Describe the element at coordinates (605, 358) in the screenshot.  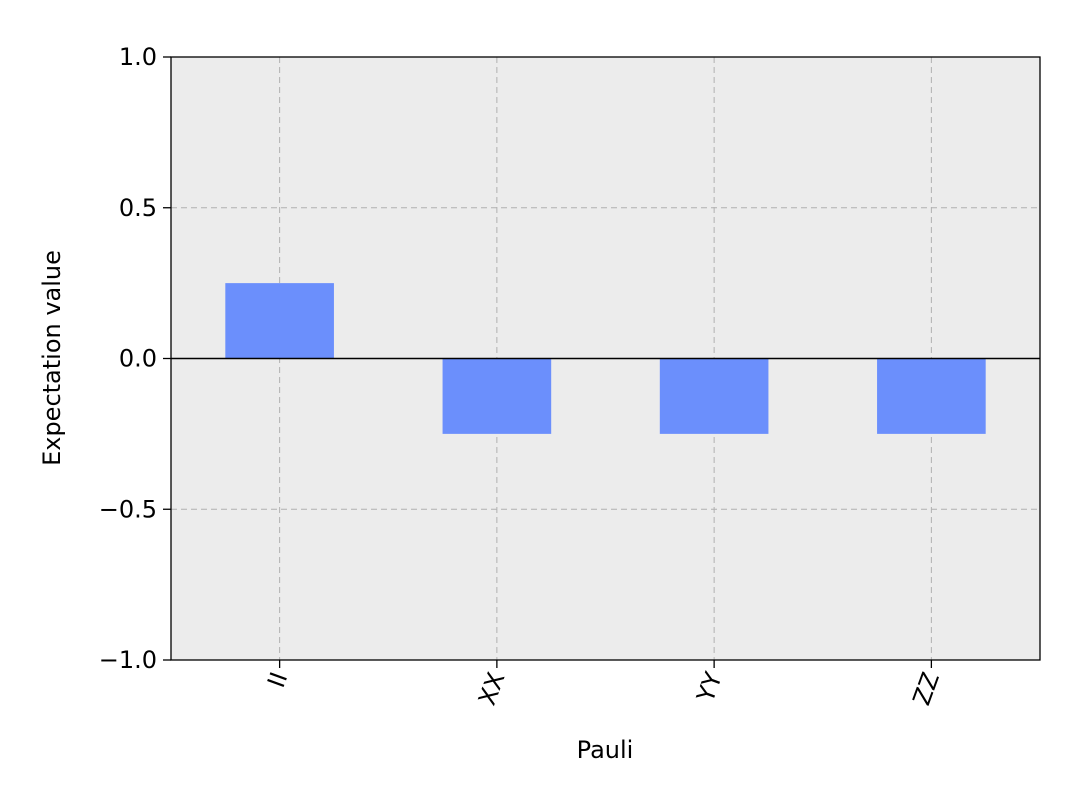
I see `bars` at that location.